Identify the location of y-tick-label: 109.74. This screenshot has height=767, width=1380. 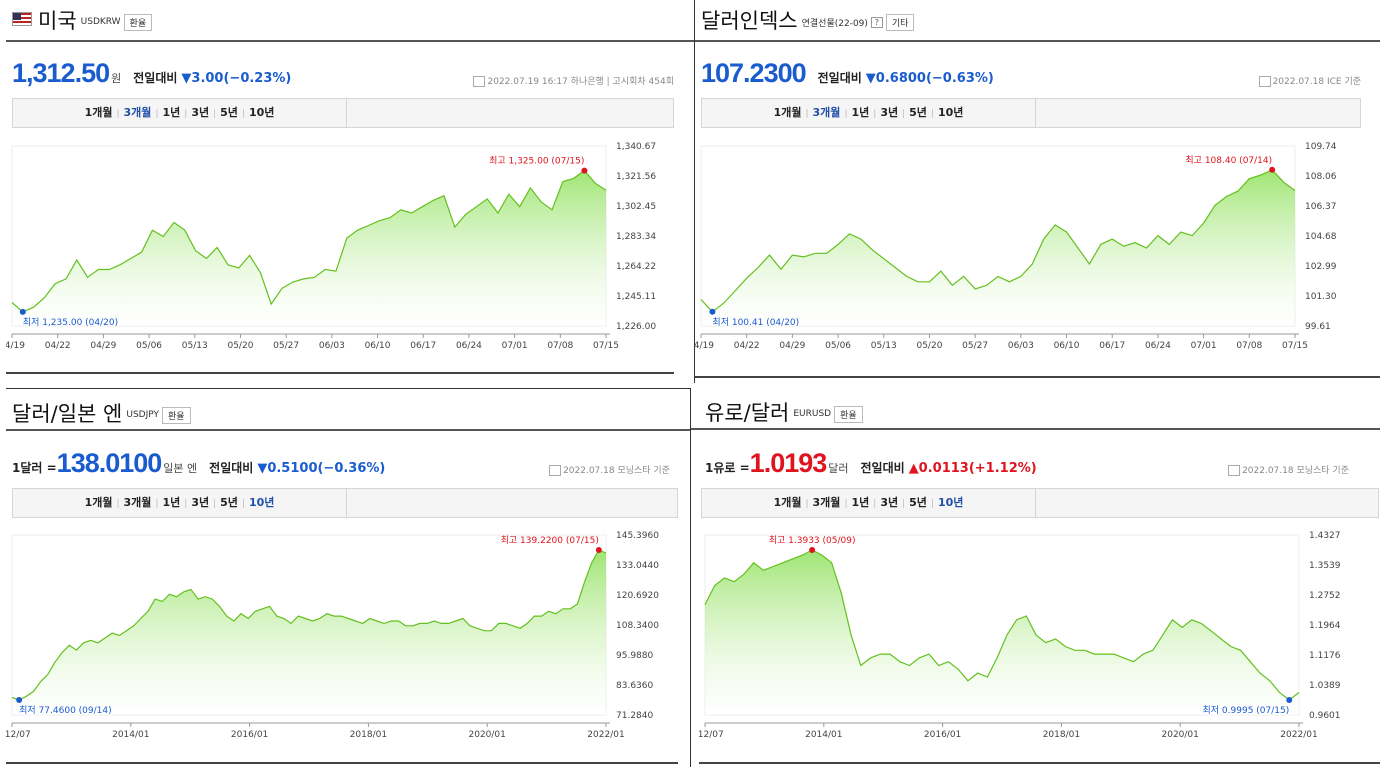
(1321, 147).